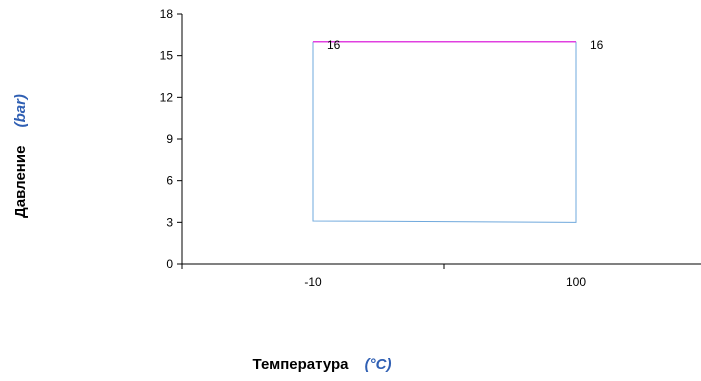 This screenshot has width=701, height=381. What do you see at coordinates (20, 182) in the screenshot?
I see `y-axis-label: Давление` at bounding box center [20, 182].